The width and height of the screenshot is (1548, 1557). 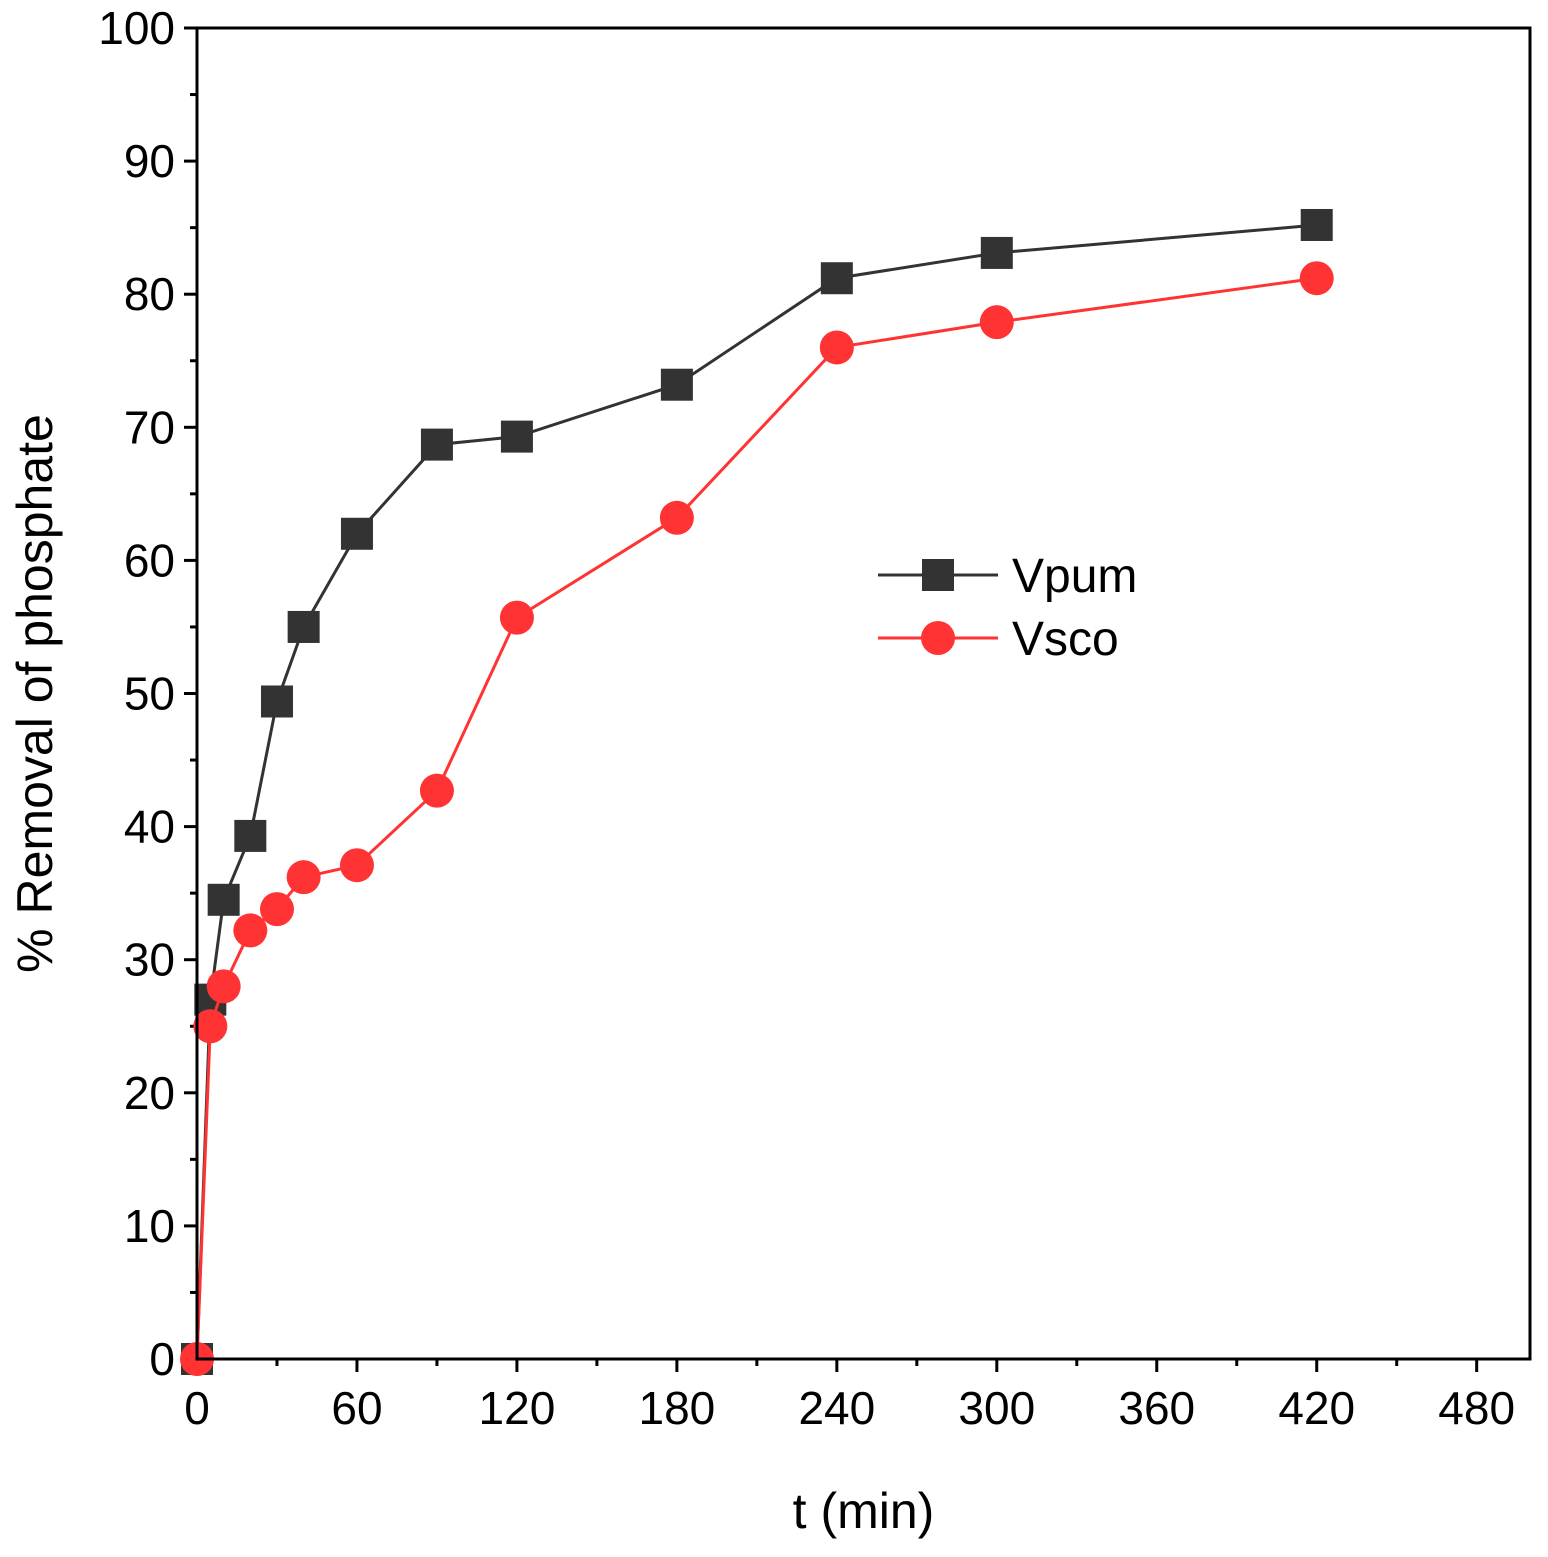 What do you see at coordinates (996, 1408) in the screenshot?
I see `x-tick-label: 300` at bounding box center [996, 1408].